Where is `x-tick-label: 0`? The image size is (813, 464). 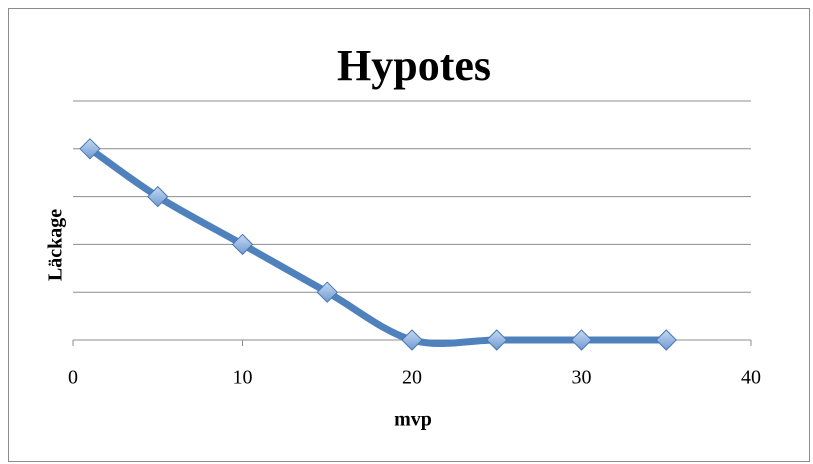 x-tick-label: 0 is located at coordinates (73, 378).